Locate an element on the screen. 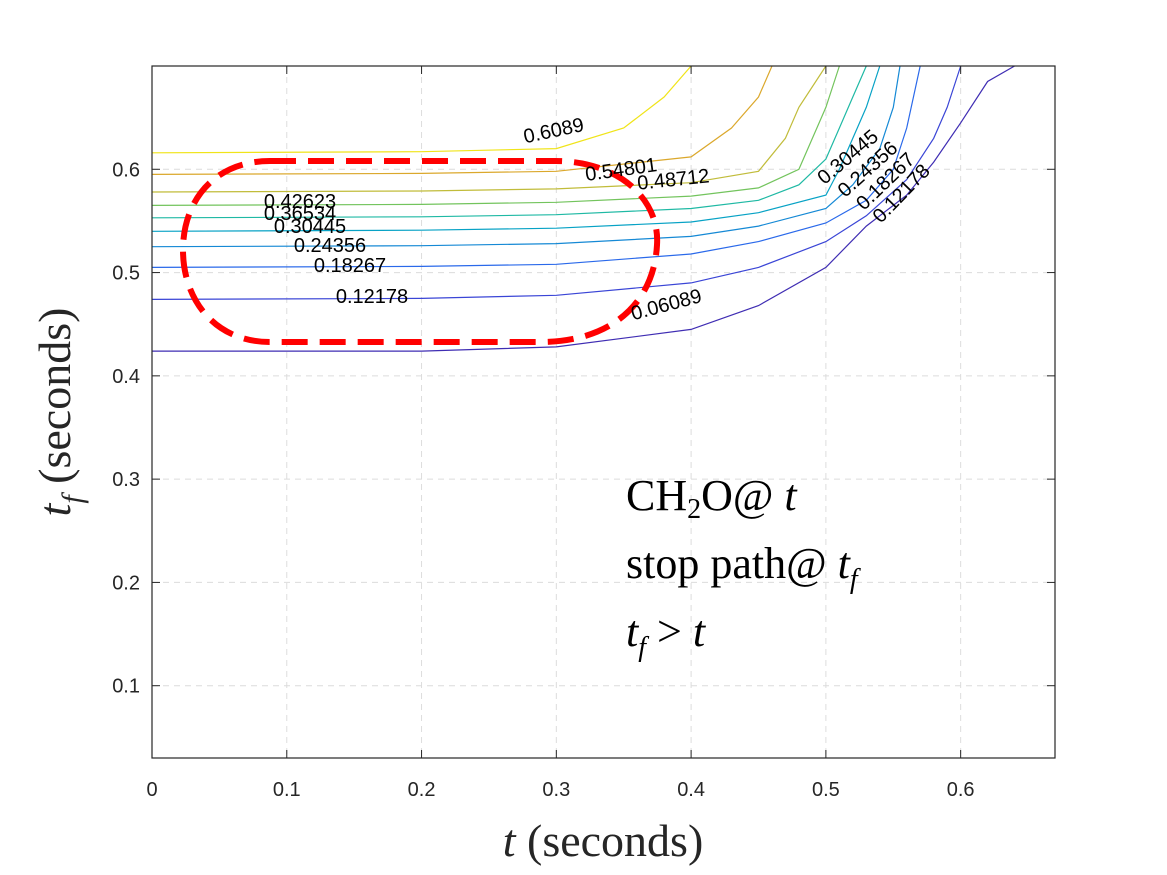 This screenshot has width=1167, height=875. contour-label: 0.12178 is located at coordinates (372, 297).